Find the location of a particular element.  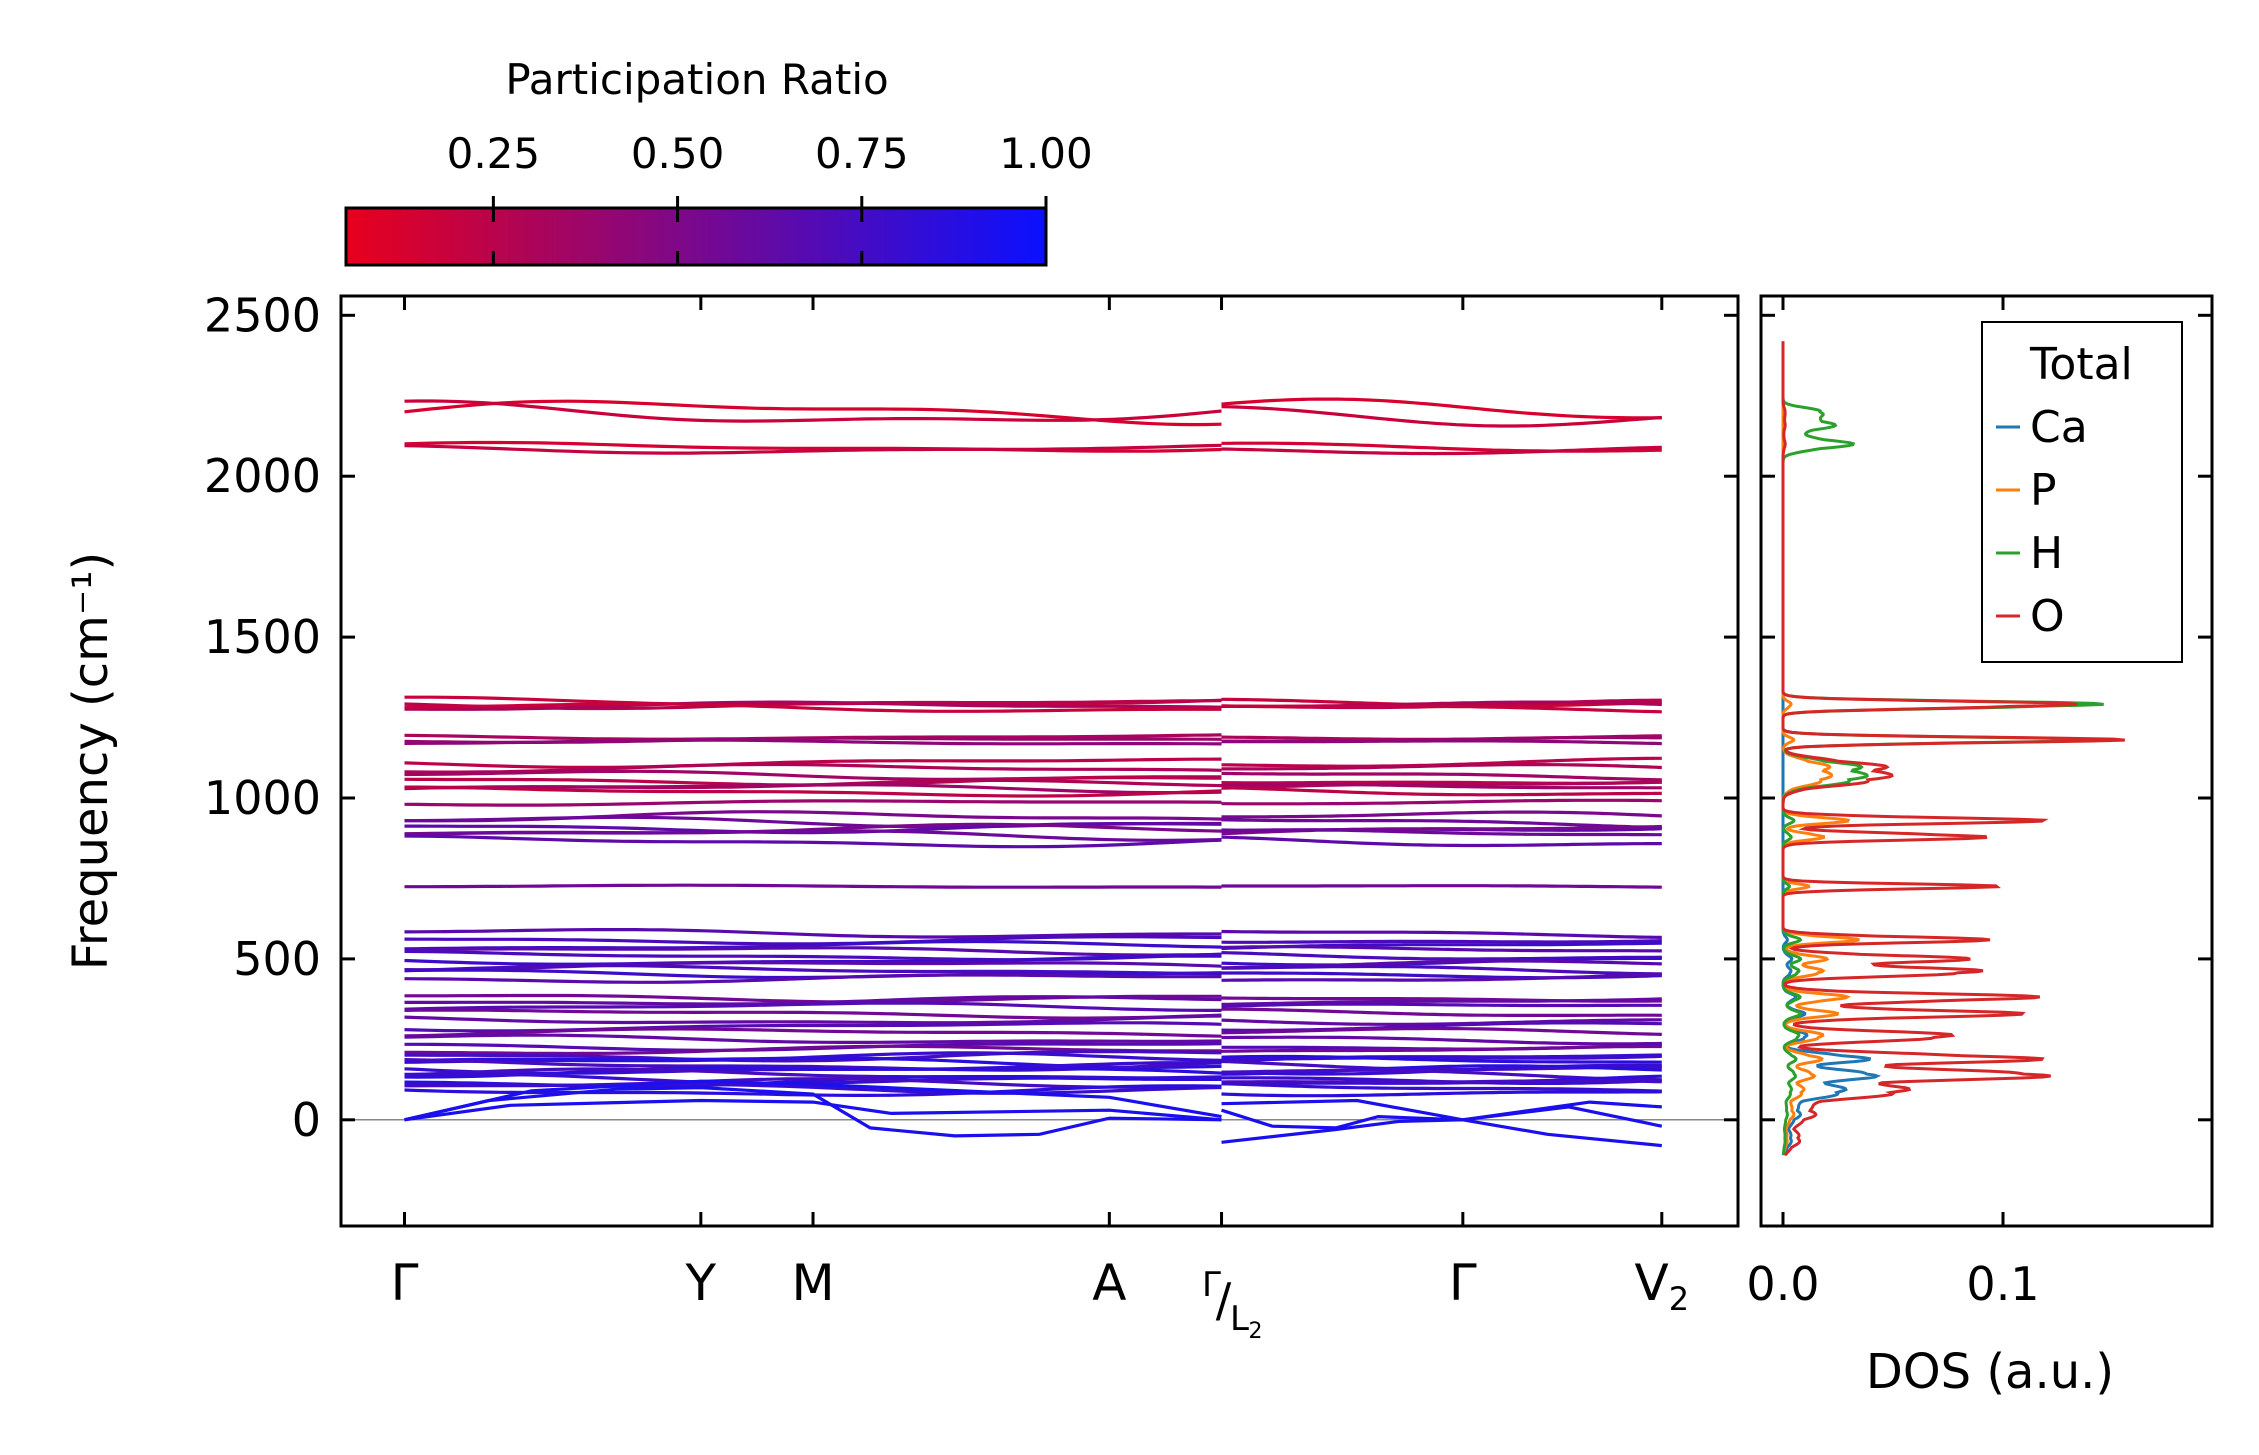

dos-axes-frame is located at coordinates (1986, 761).